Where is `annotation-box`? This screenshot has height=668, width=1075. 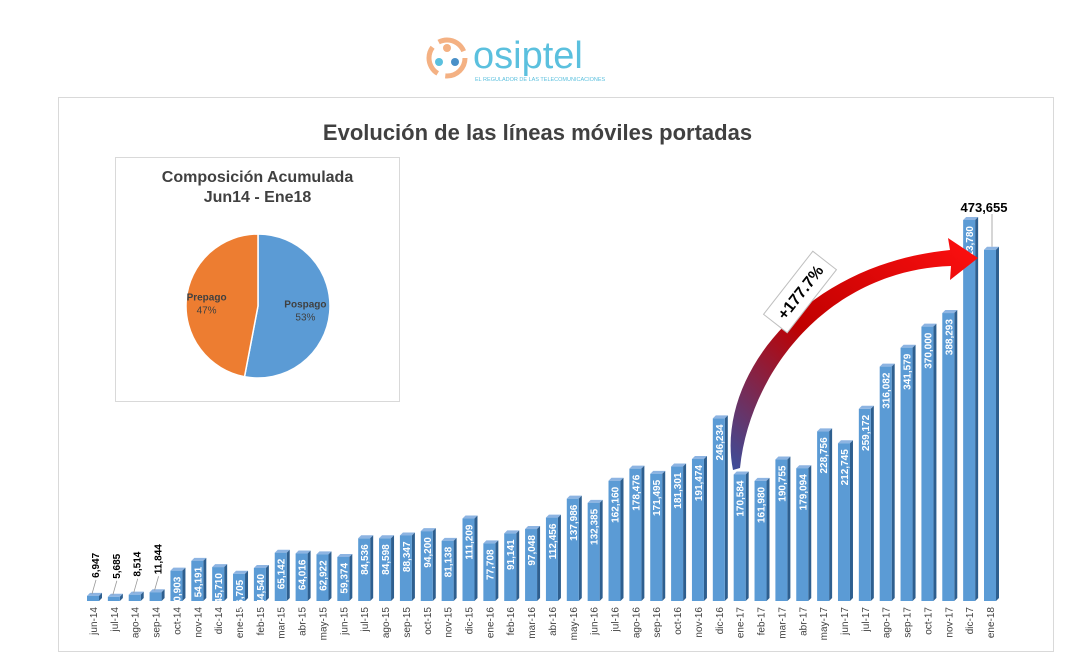
annotation-box is located at coordinates (800, 292).